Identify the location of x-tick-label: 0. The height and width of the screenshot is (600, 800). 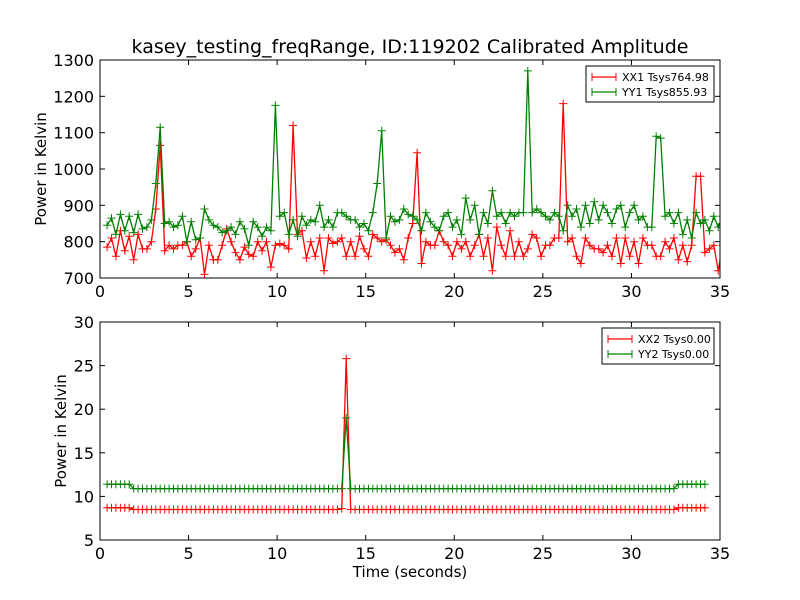
(100, 553).